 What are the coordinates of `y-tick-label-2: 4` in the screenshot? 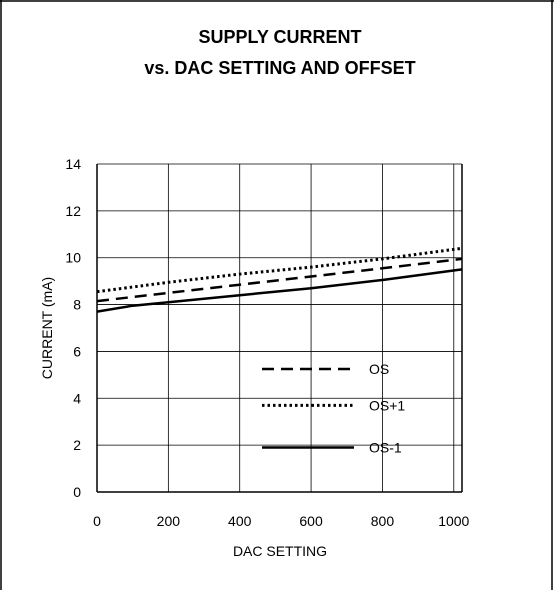 It's located at (77, 398).